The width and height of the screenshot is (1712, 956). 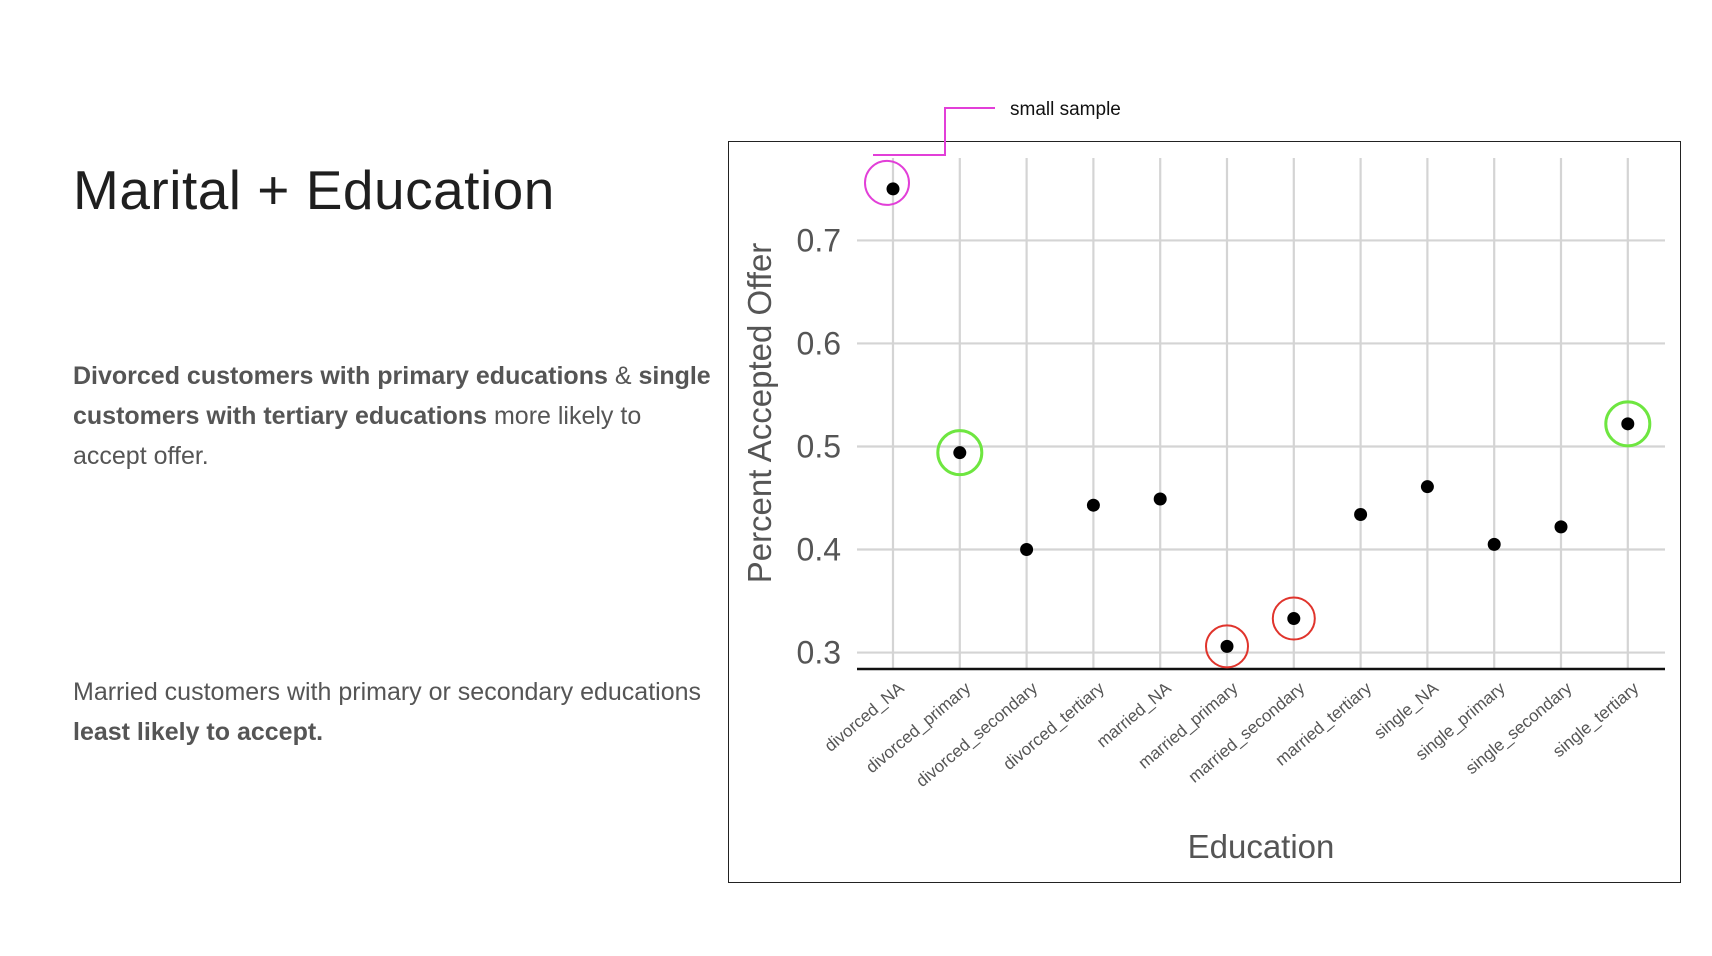 I want to click on y-axis-title: Percent Accepted Offer, so click(x=759, y=413).